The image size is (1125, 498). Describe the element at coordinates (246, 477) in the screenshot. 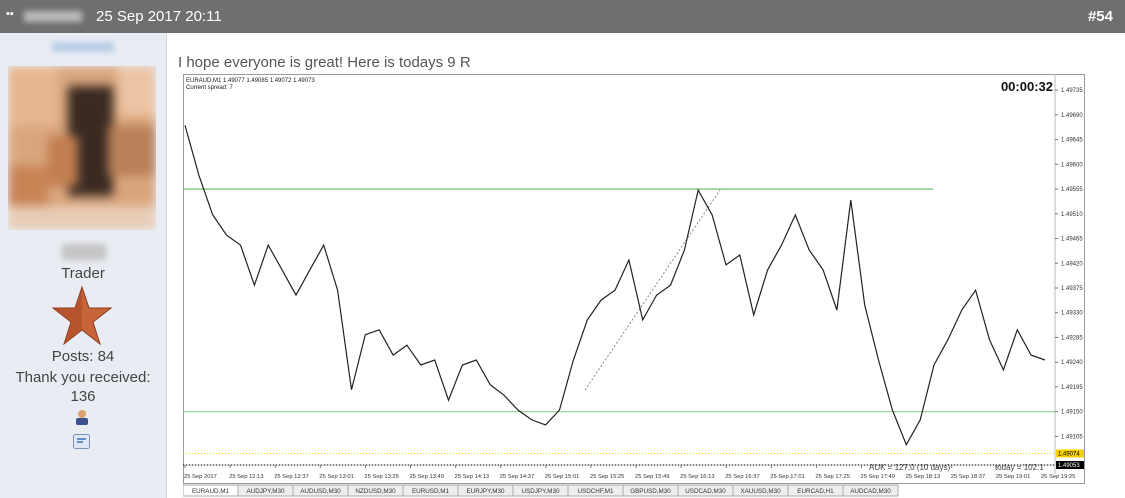

I see `x-tick-label: 25 Sep 12:13` at that location.